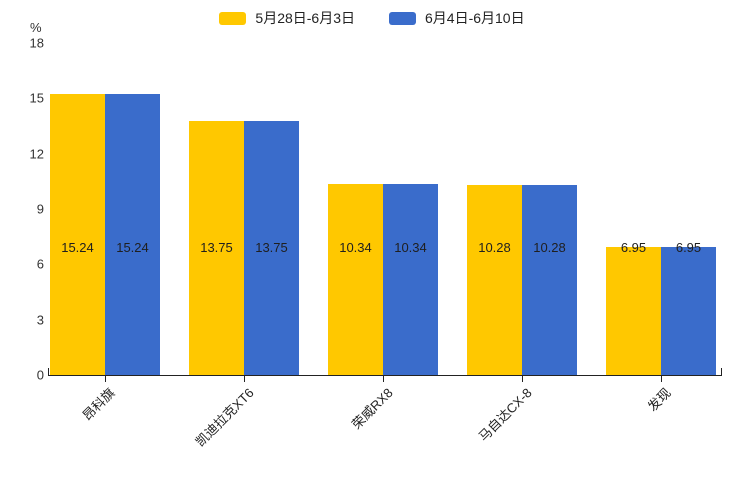  What do you see at coordinates (721, 371) in the screenshot?
I see `x-axis-right-cap` at bounding box center [721, 371].